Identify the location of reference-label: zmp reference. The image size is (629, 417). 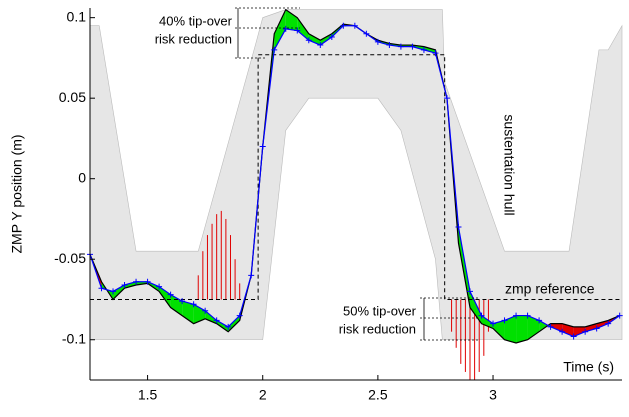
(550, 289).